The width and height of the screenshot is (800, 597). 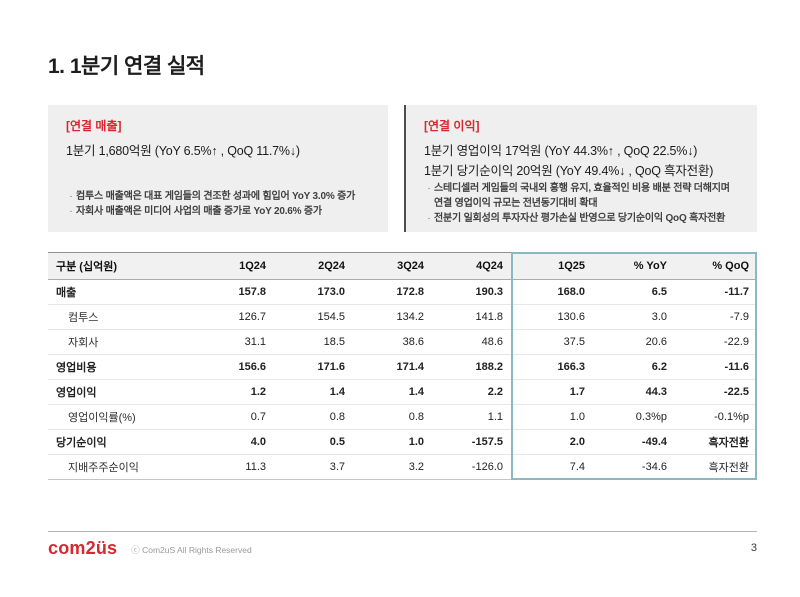 What do you see at coordinates (183, 151) in the screenshot?
I see `revenue-summary-line: 1분기 1,680억원 (YoY 6.5%↑ , QoQ 11.7%↓)` at bounding box center [183, 151].